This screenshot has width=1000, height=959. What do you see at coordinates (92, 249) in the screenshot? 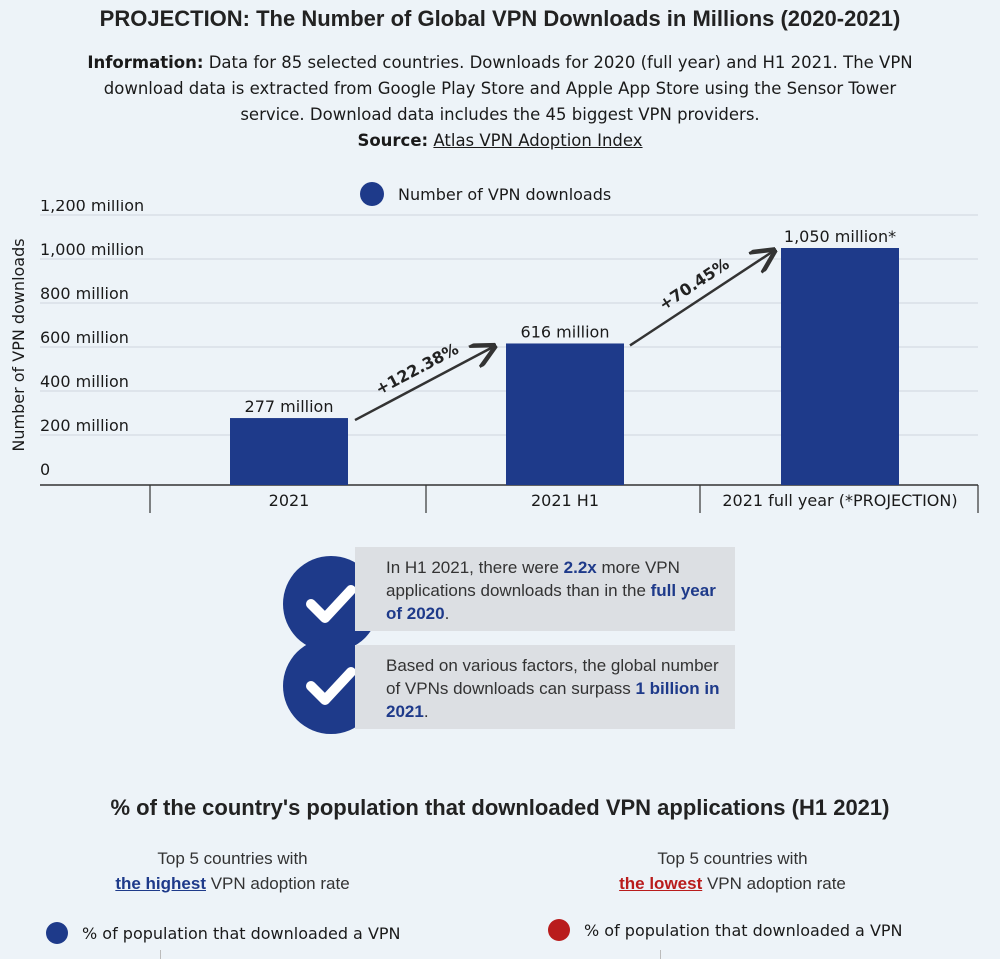
I see `y-tick-label: 1,000 million` at bounding box center [92, 249].